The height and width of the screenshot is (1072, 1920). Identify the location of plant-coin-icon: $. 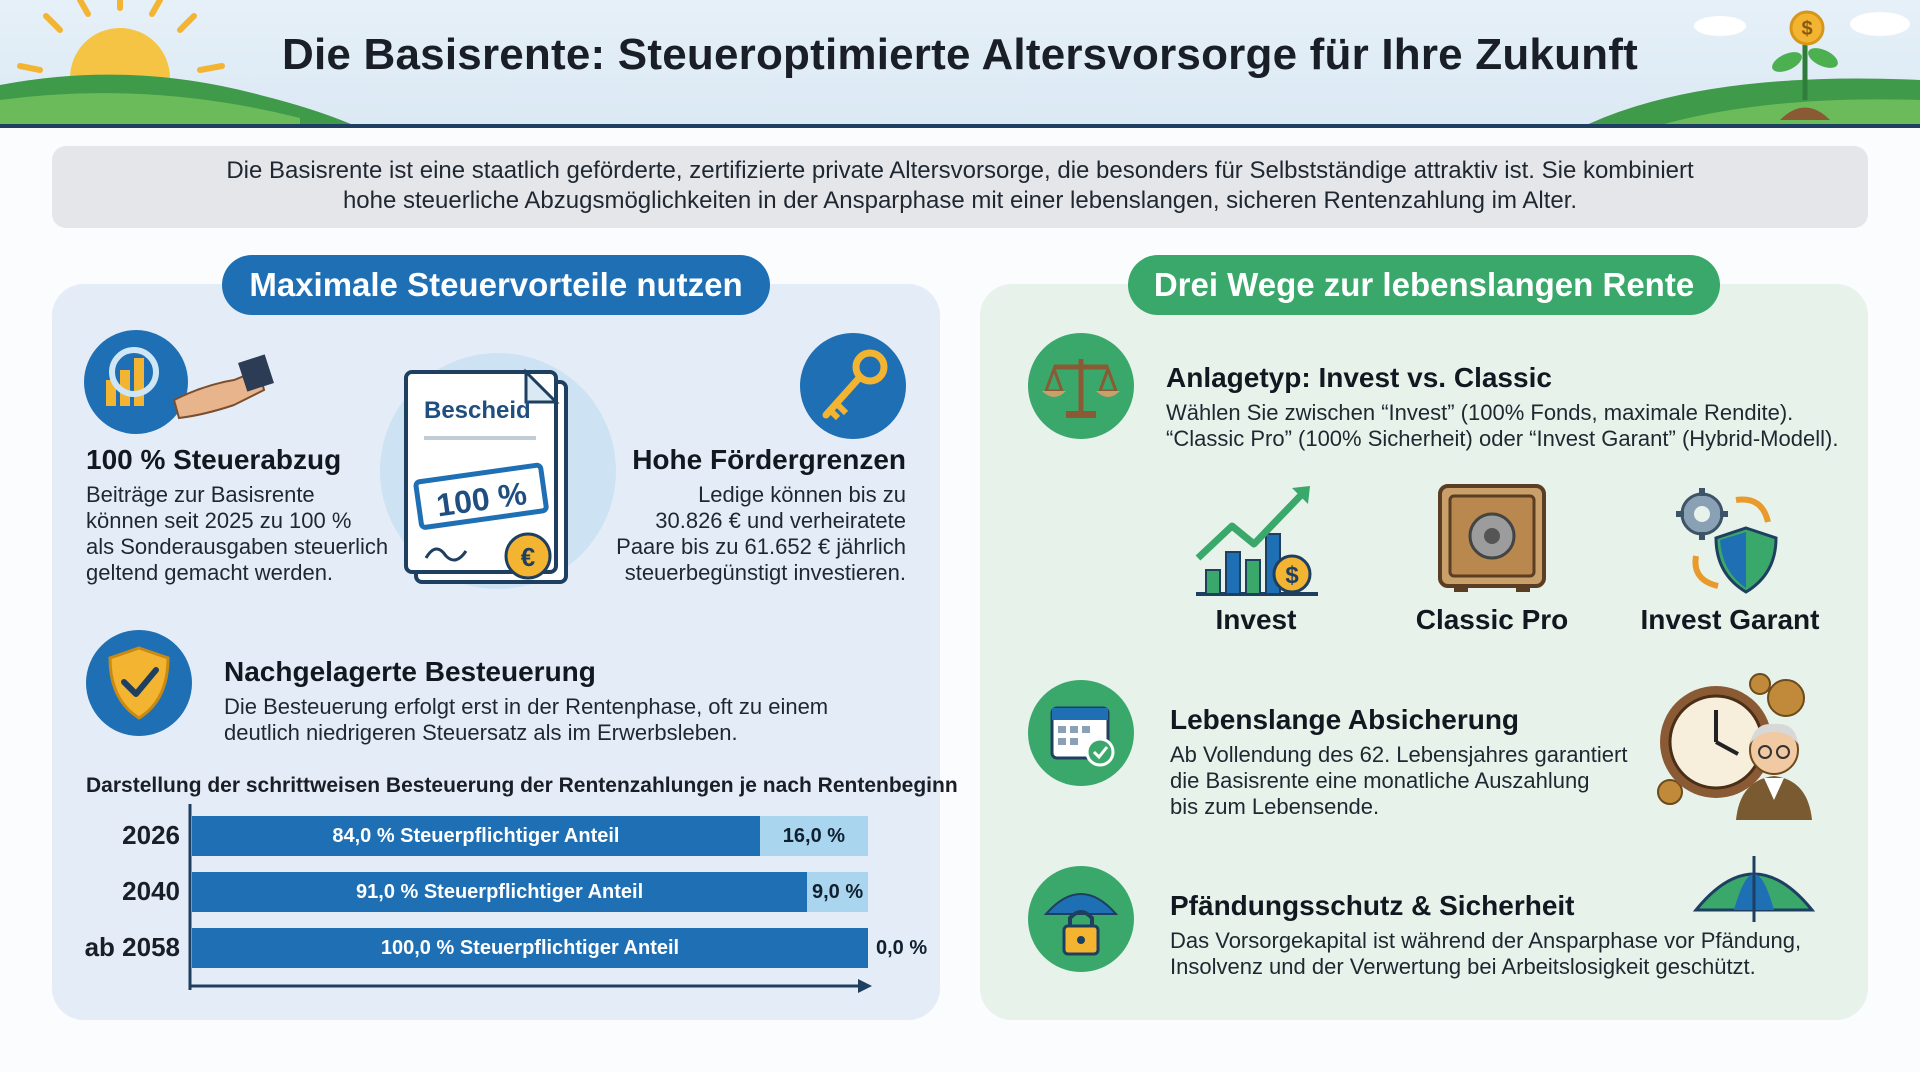
(1805, 65).